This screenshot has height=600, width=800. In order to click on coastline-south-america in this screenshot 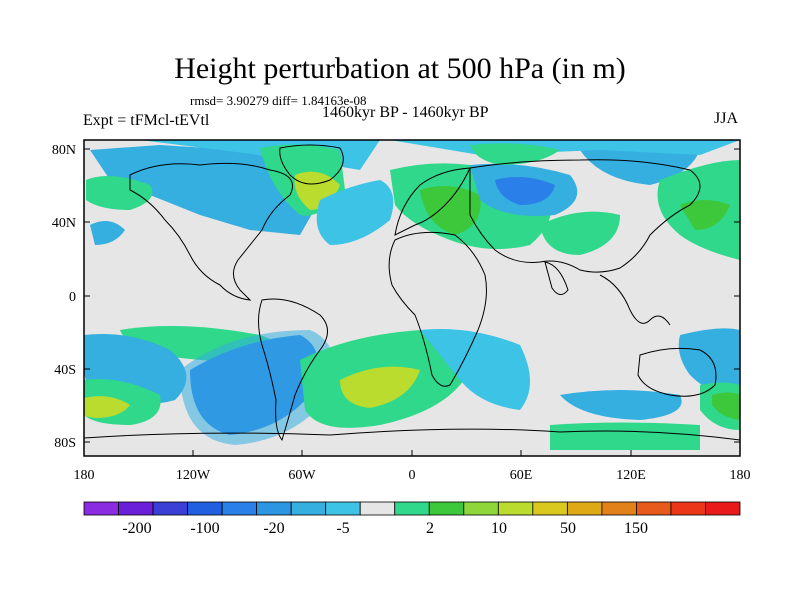, I will do `click(293, 370)`.